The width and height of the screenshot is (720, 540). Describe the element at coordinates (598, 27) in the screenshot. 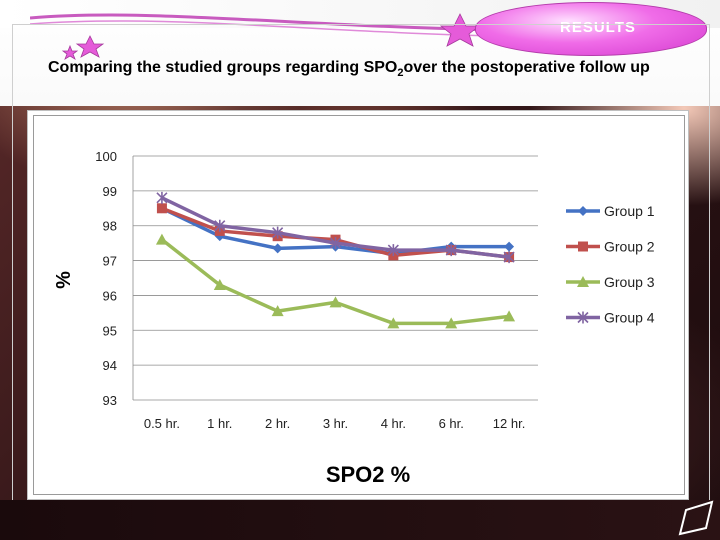

I see `section-label: RESULTS` at that location.